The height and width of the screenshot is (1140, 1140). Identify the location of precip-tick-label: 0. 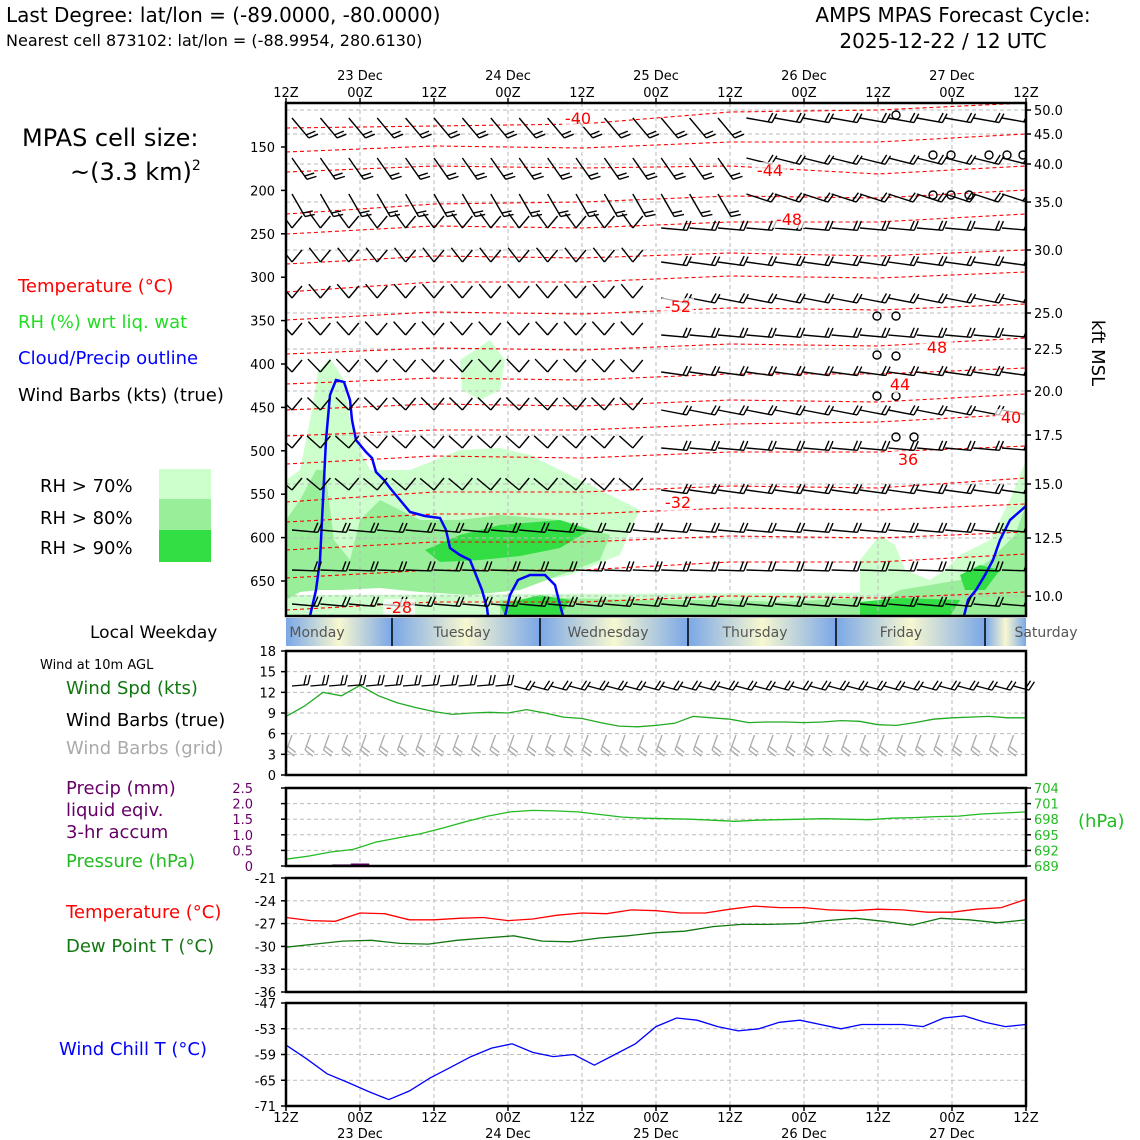
(249, 867).